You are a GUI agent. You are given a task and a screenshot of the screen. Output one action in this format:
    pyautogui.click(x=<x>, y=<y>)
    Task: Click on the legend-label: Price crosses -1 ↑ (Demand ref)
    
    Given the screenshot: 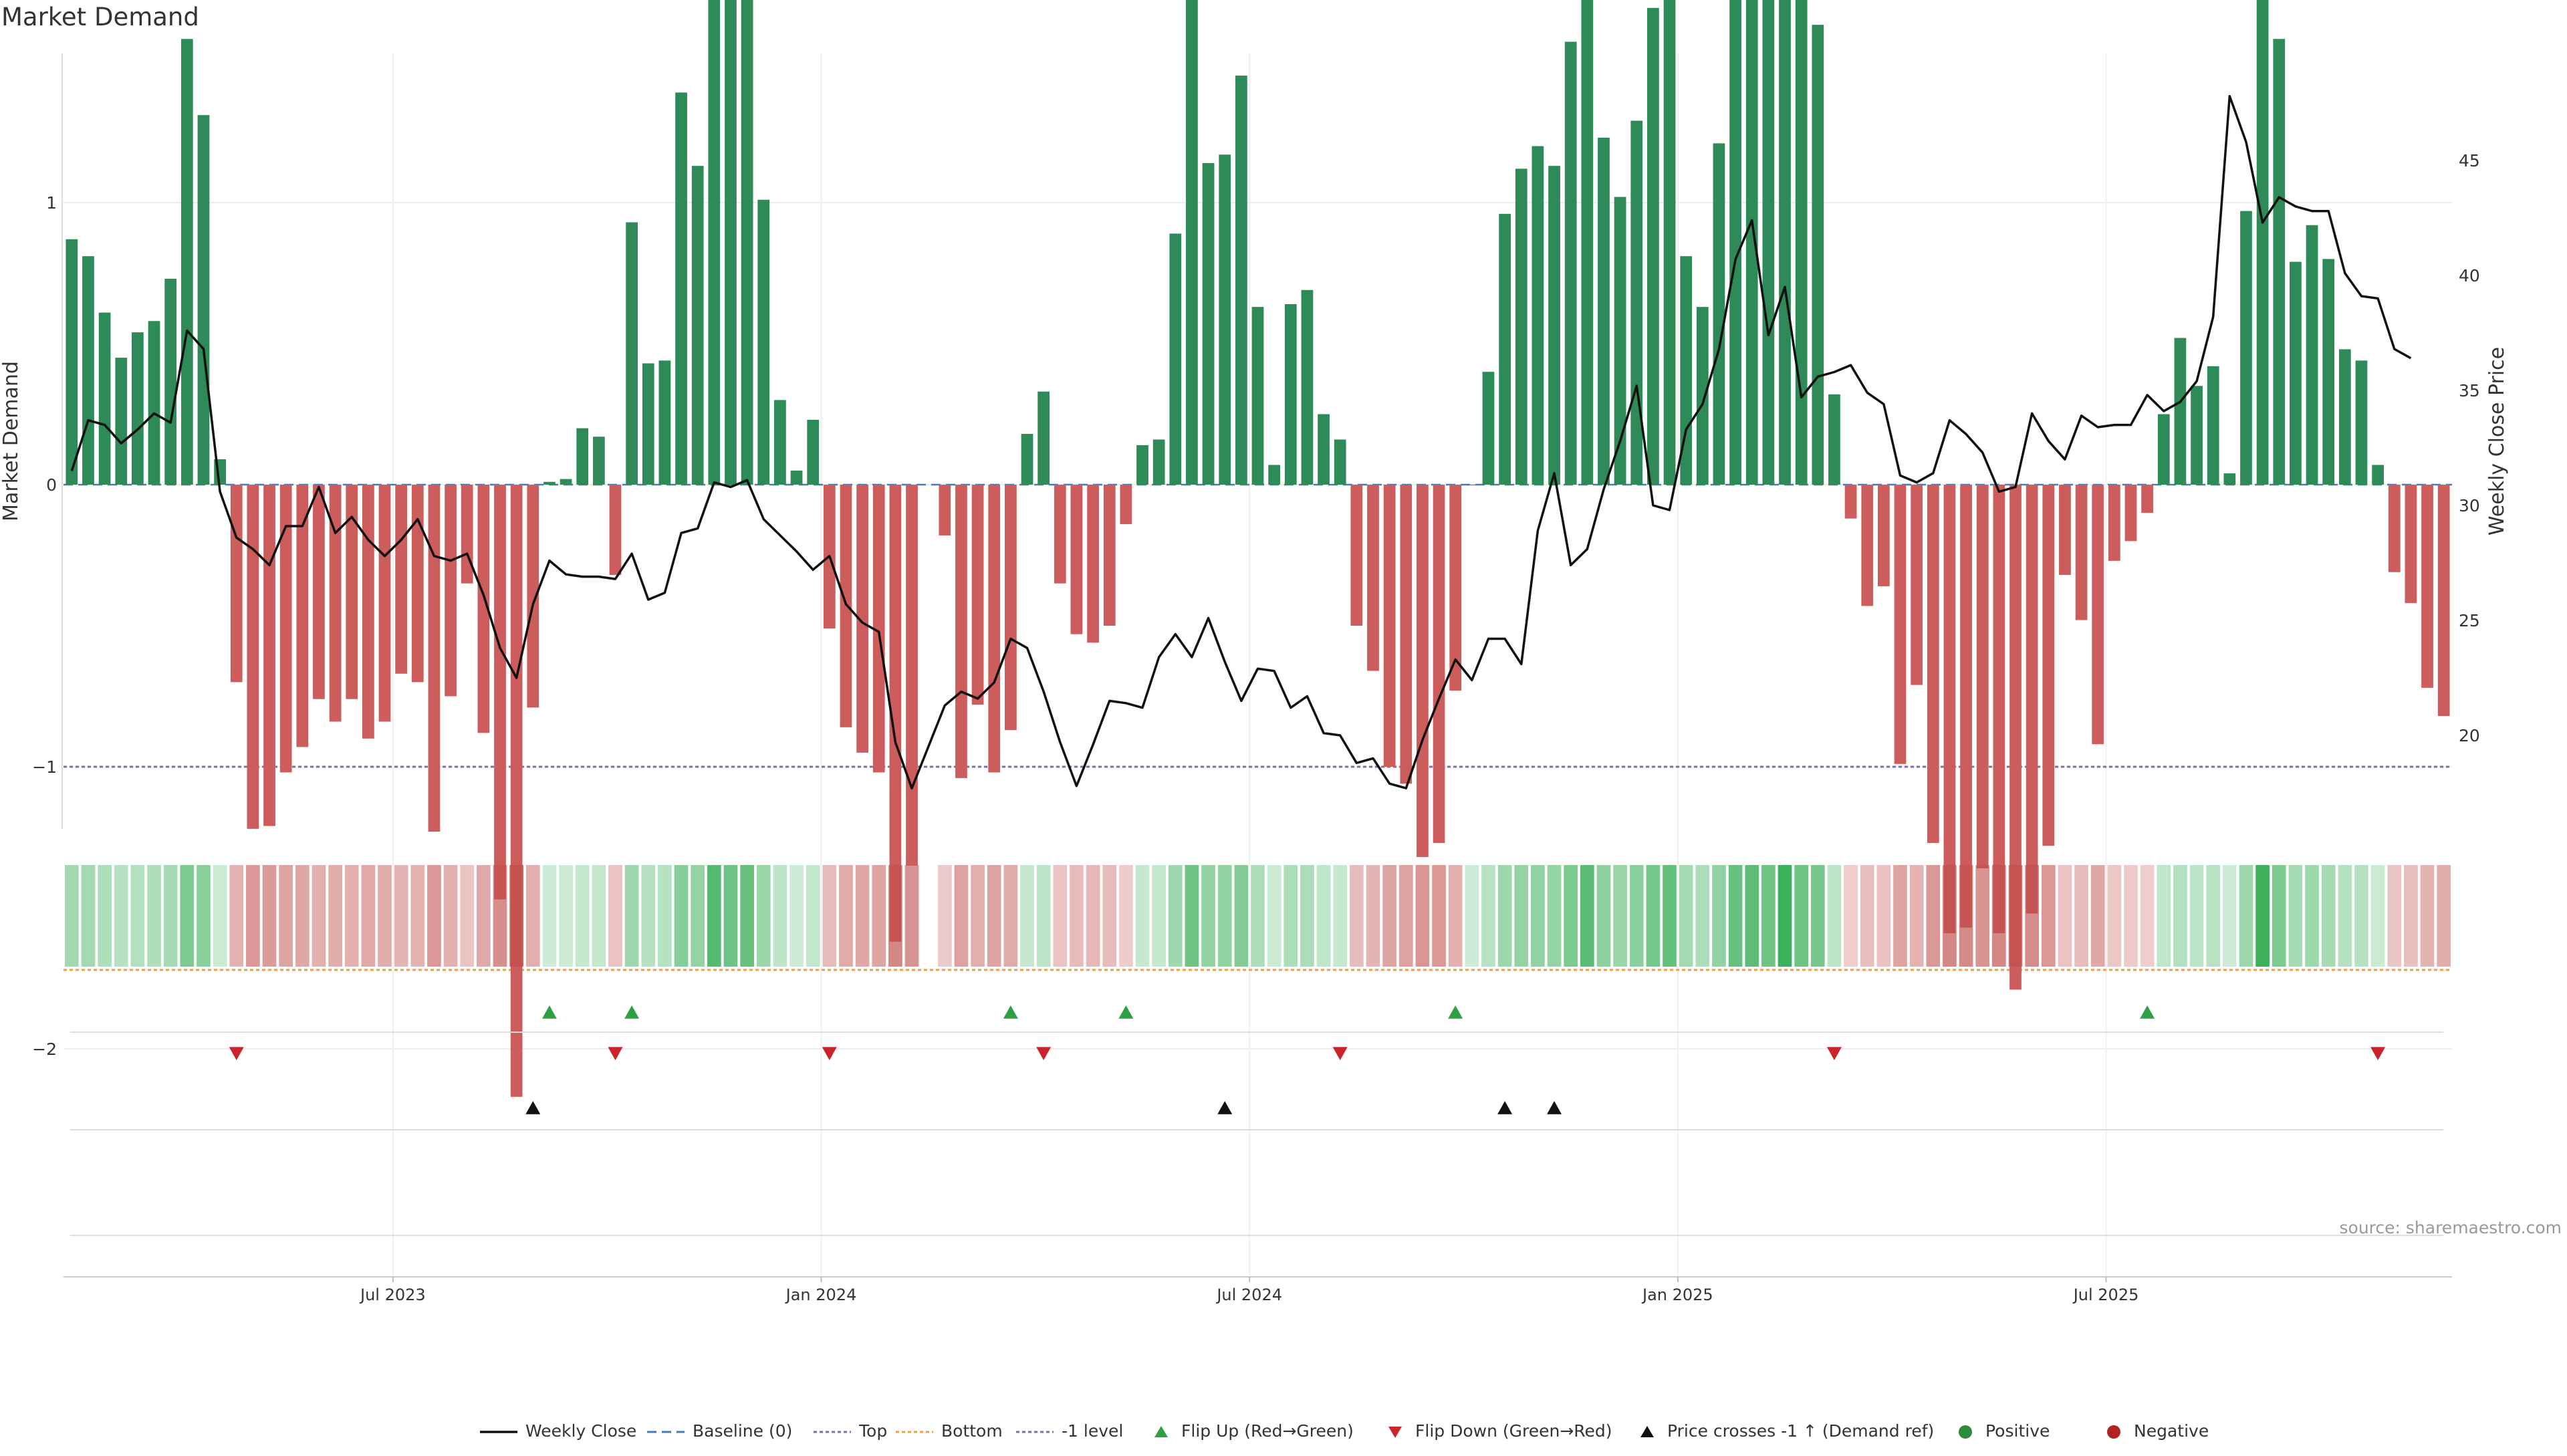 What is the action you would take?
    pyautogui.click(x=1801, y=1431)
    